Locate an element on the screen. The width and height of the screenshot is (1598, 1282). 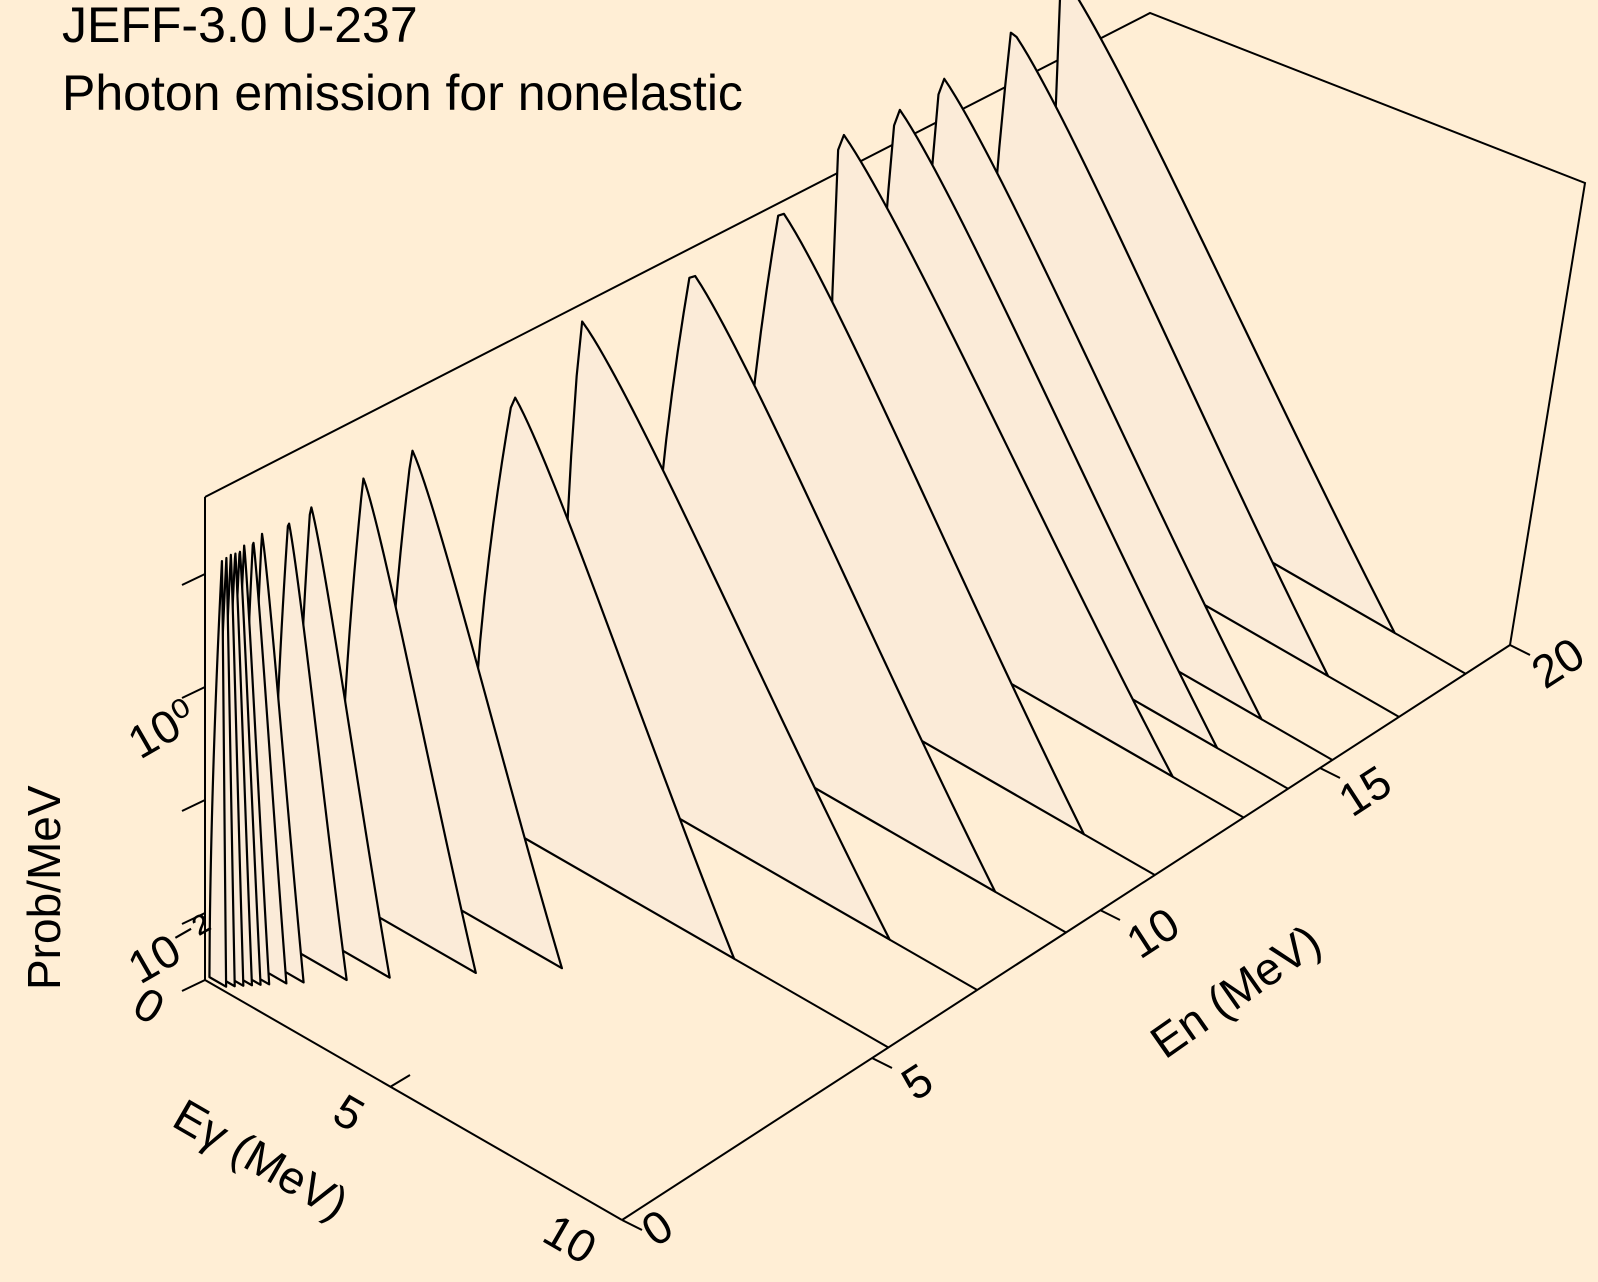
chart-title-line1: JEFF-3.0 U-237 is located at coordinates (240, 26).